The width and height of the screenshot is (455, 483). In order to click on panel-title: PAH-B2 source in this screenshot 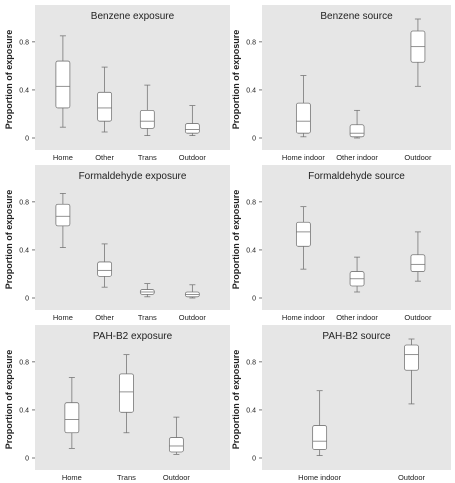, I will do `click(356, 336)`.